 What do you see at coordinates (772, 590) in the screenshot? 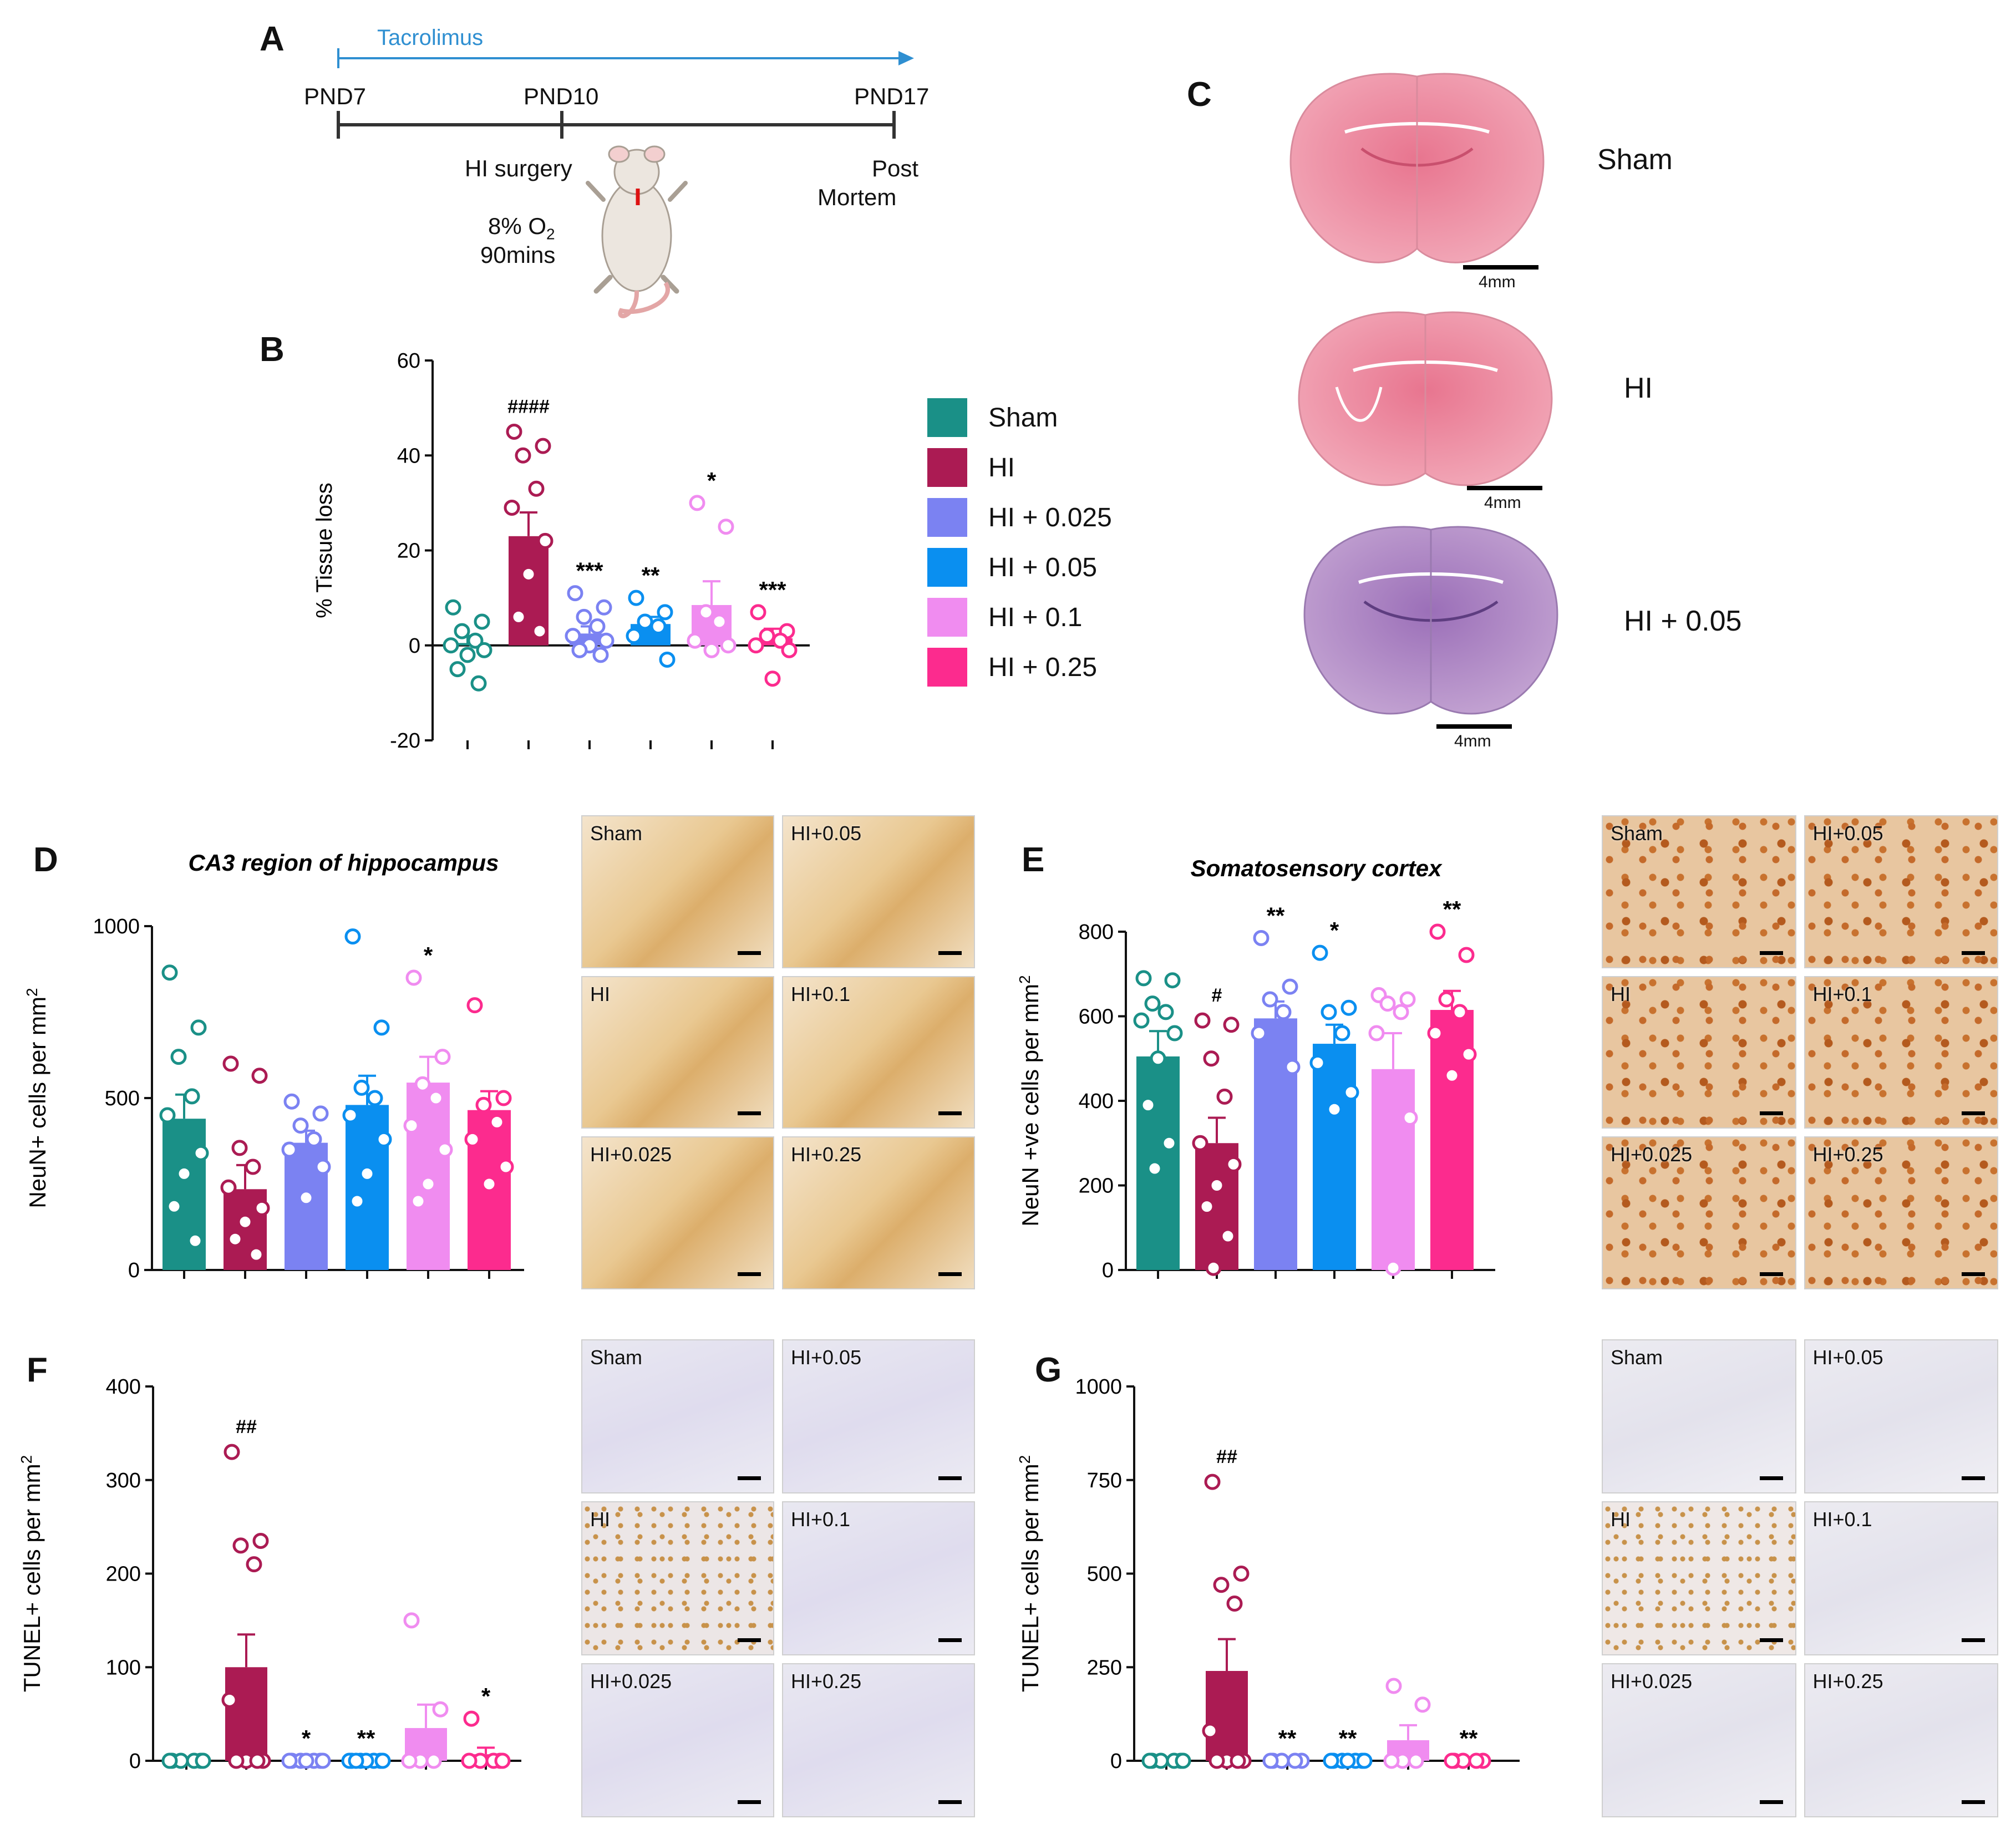
I see `significance-label: ***` at bounding box center [772, 590].